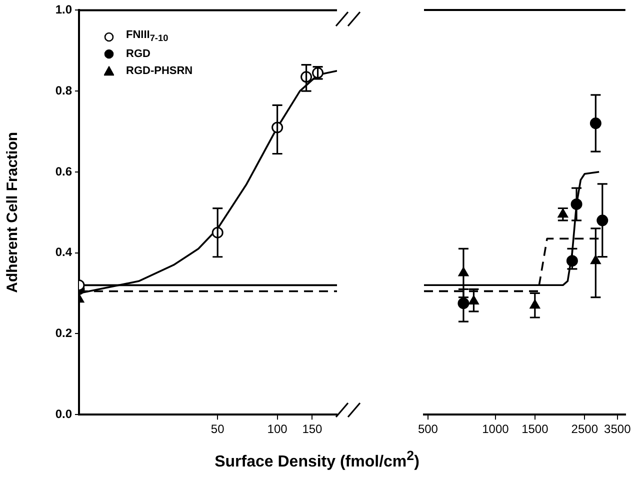 The width and height of the screenshot is (634, 477). Describe the element at coordinates (618, 429) in the screenshot. I see `x-tick-label: 3500` at that location.